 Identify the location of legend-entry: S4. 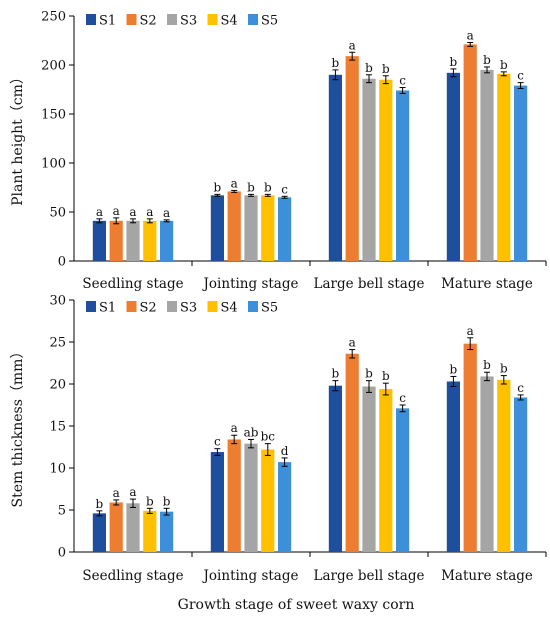
(229, 308).